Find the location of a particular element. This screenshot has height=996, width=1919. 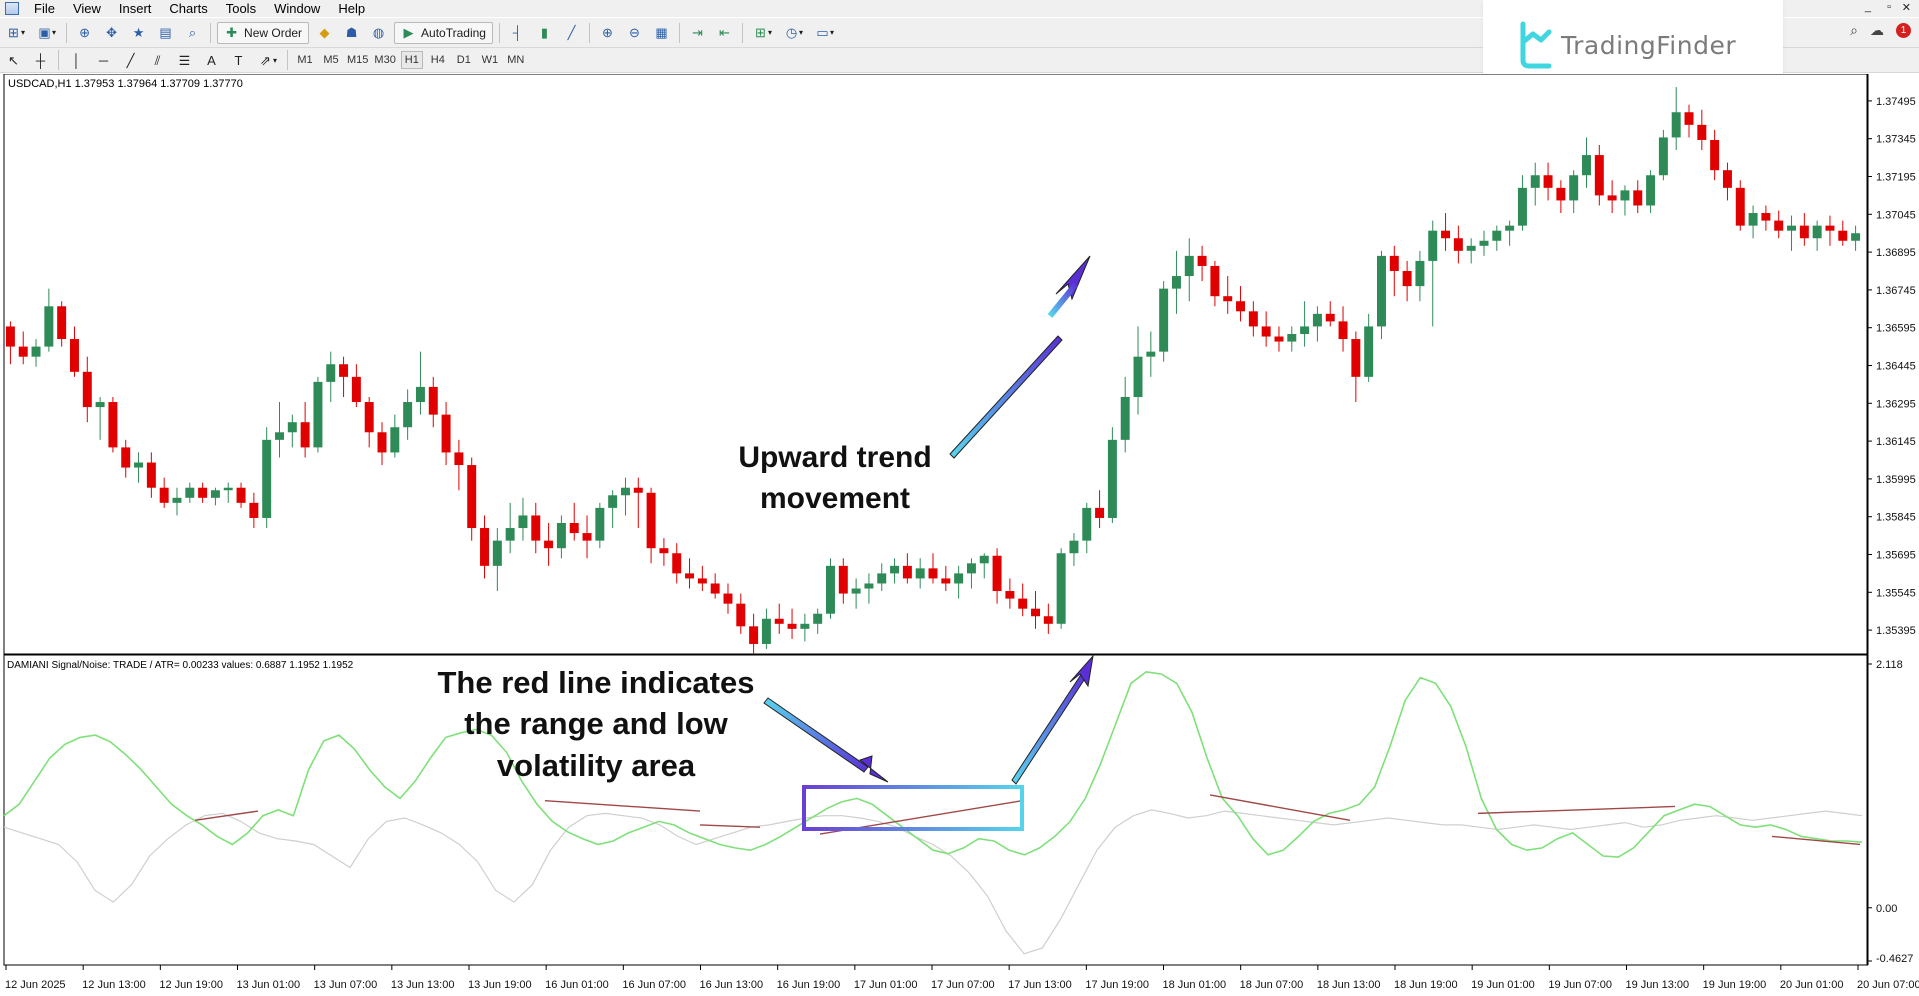

bar-chart-icon: ┤ is located at coordinates (517, 32).